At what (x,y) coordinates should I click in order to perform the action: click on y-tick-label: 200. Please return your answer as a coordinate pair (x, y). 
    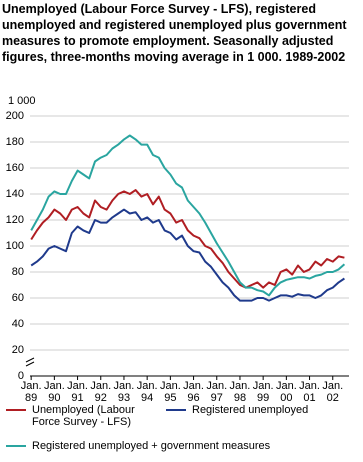
    Looking at the image, I should click on (15, 116).